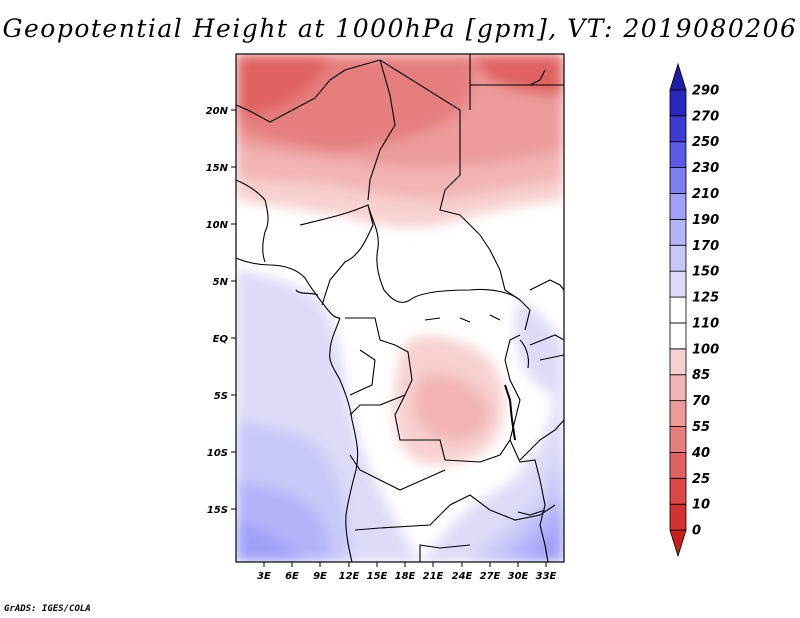  Describe the element at coordinates (320, 576) in the screenshot. I see `lon-tick-label: 9E` at that location.